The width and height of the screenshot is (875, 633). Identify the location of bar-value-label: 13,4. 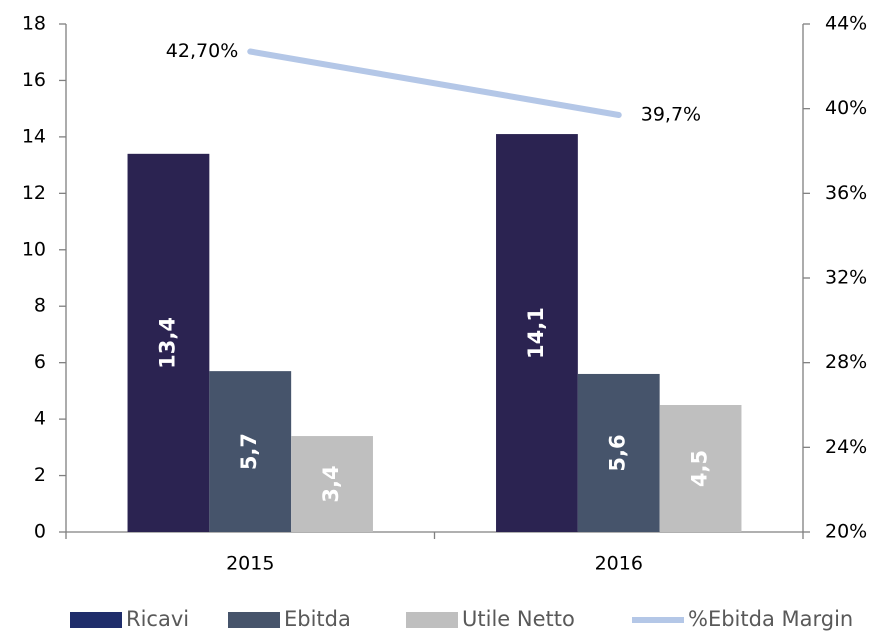
(167, 343).